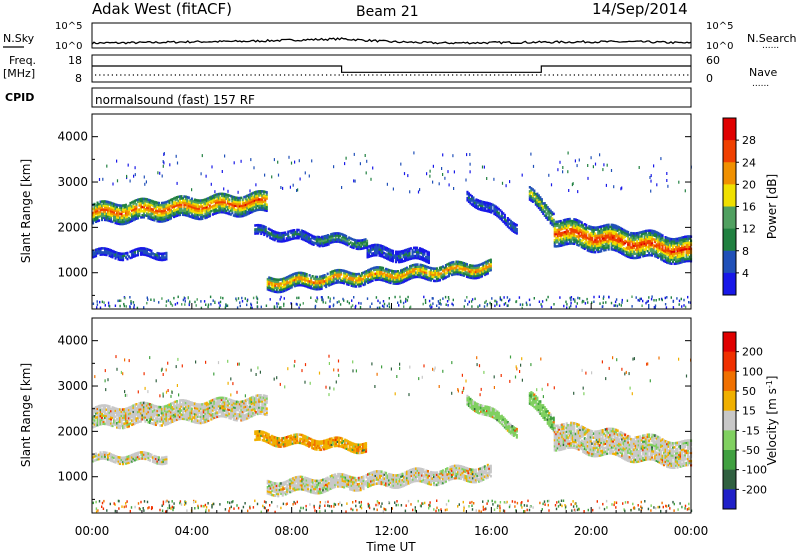  What do you see at coordinates (729, 240) in the screenshot?
I see `colorbar-segment` at bounding box center [729, 240].